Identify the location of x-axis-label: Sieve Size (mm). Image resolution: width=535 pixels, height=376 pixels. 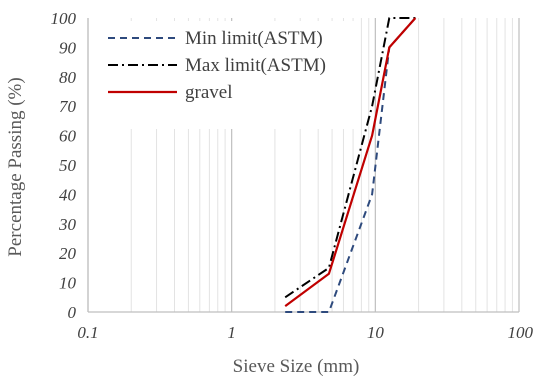
(296, 366).